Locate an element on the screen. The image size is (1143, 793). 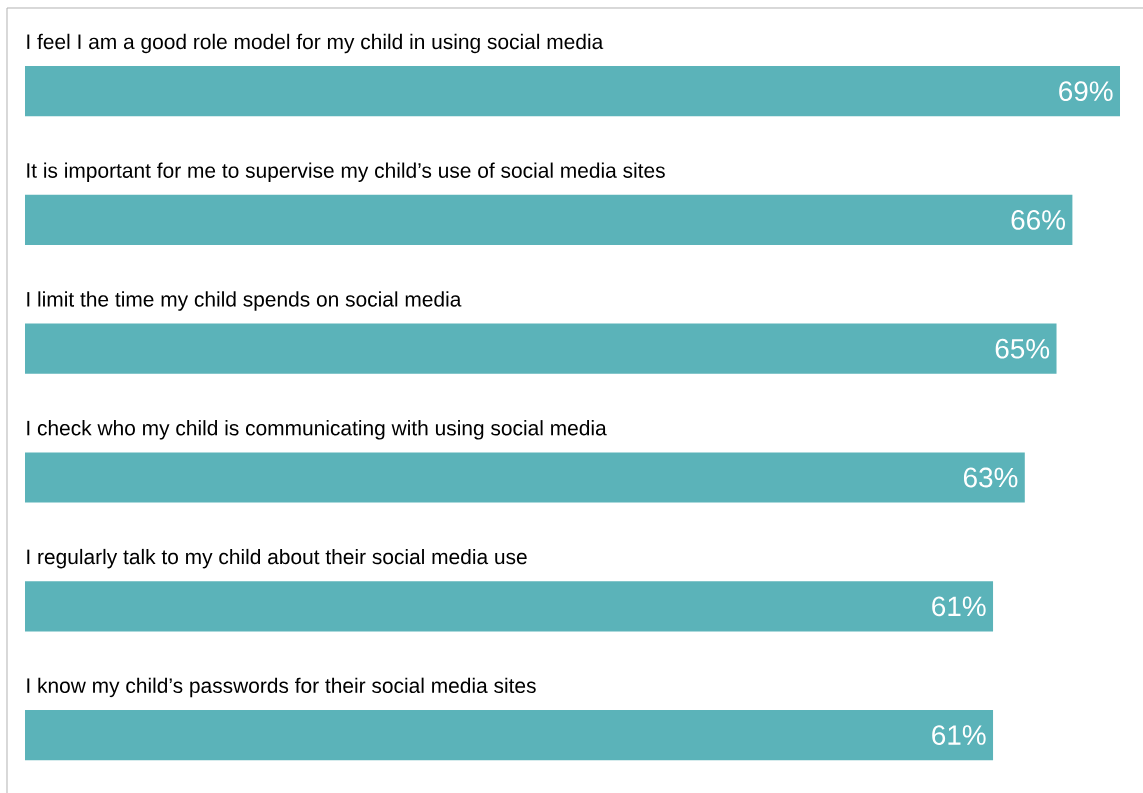
data-label: 69% is located at coordinates (1086, 91).